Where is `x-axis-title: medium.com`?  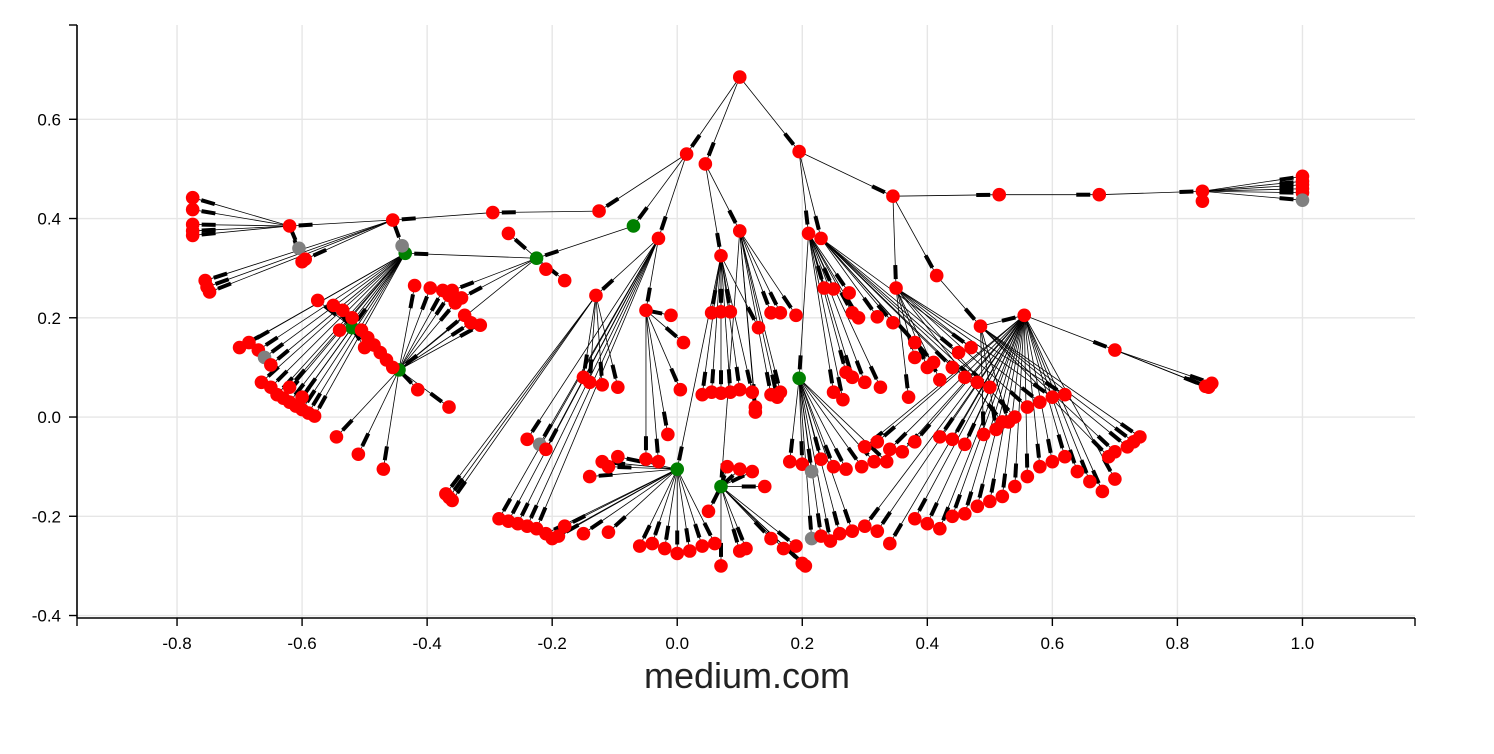 x-axis-title: medium.com is located at coordinates (747, 675).